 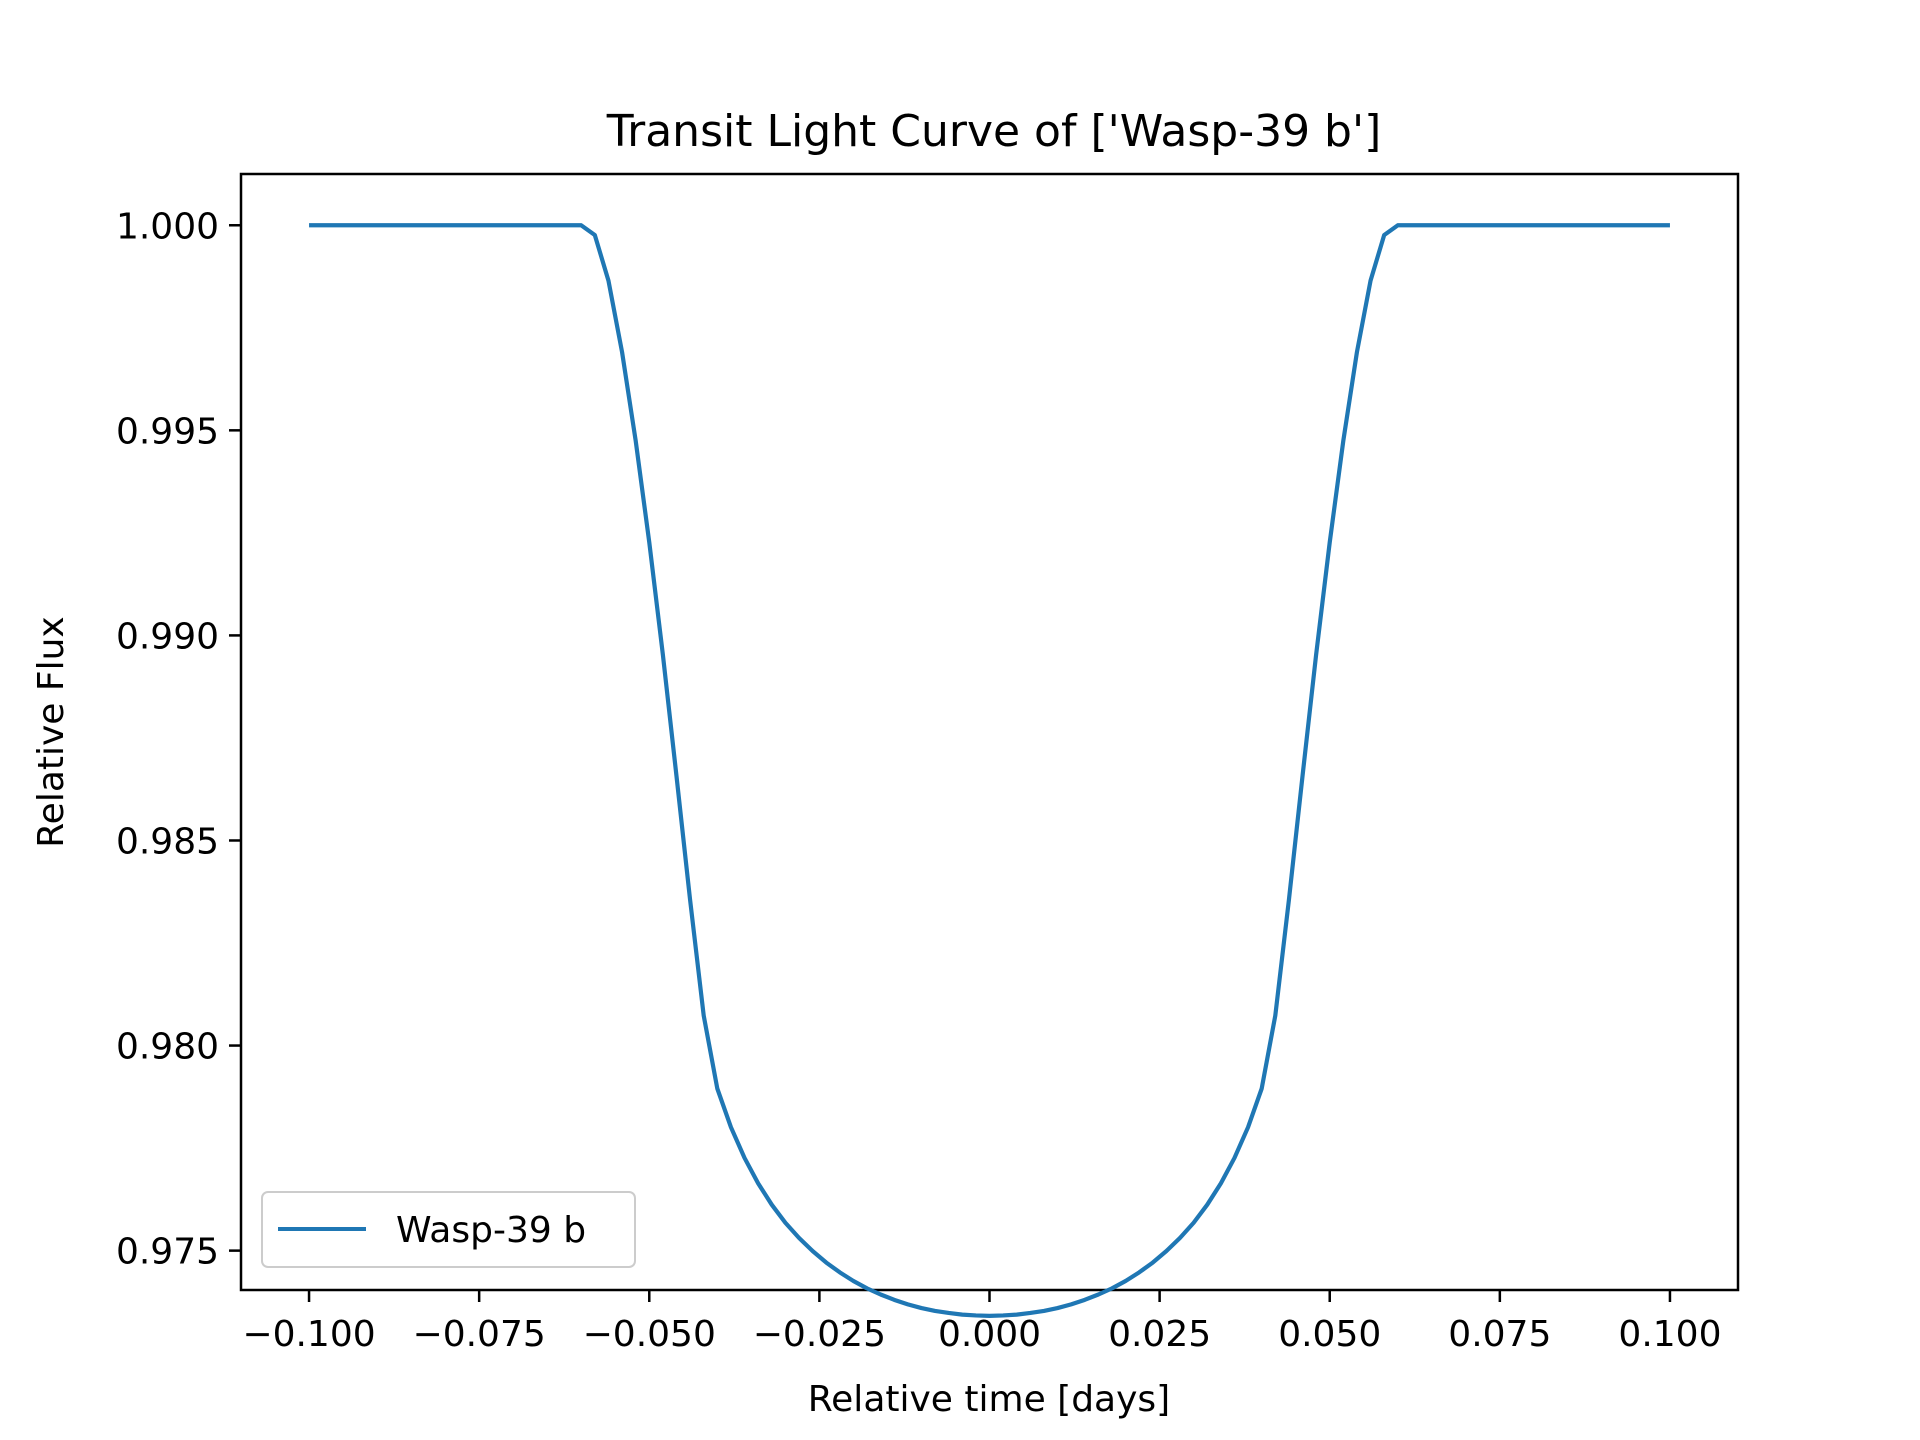 What do you see at coordinates (308, 1334) in the screenshot?
I see `x-tick-label: −0.100` at bounding box center [308, 1334].